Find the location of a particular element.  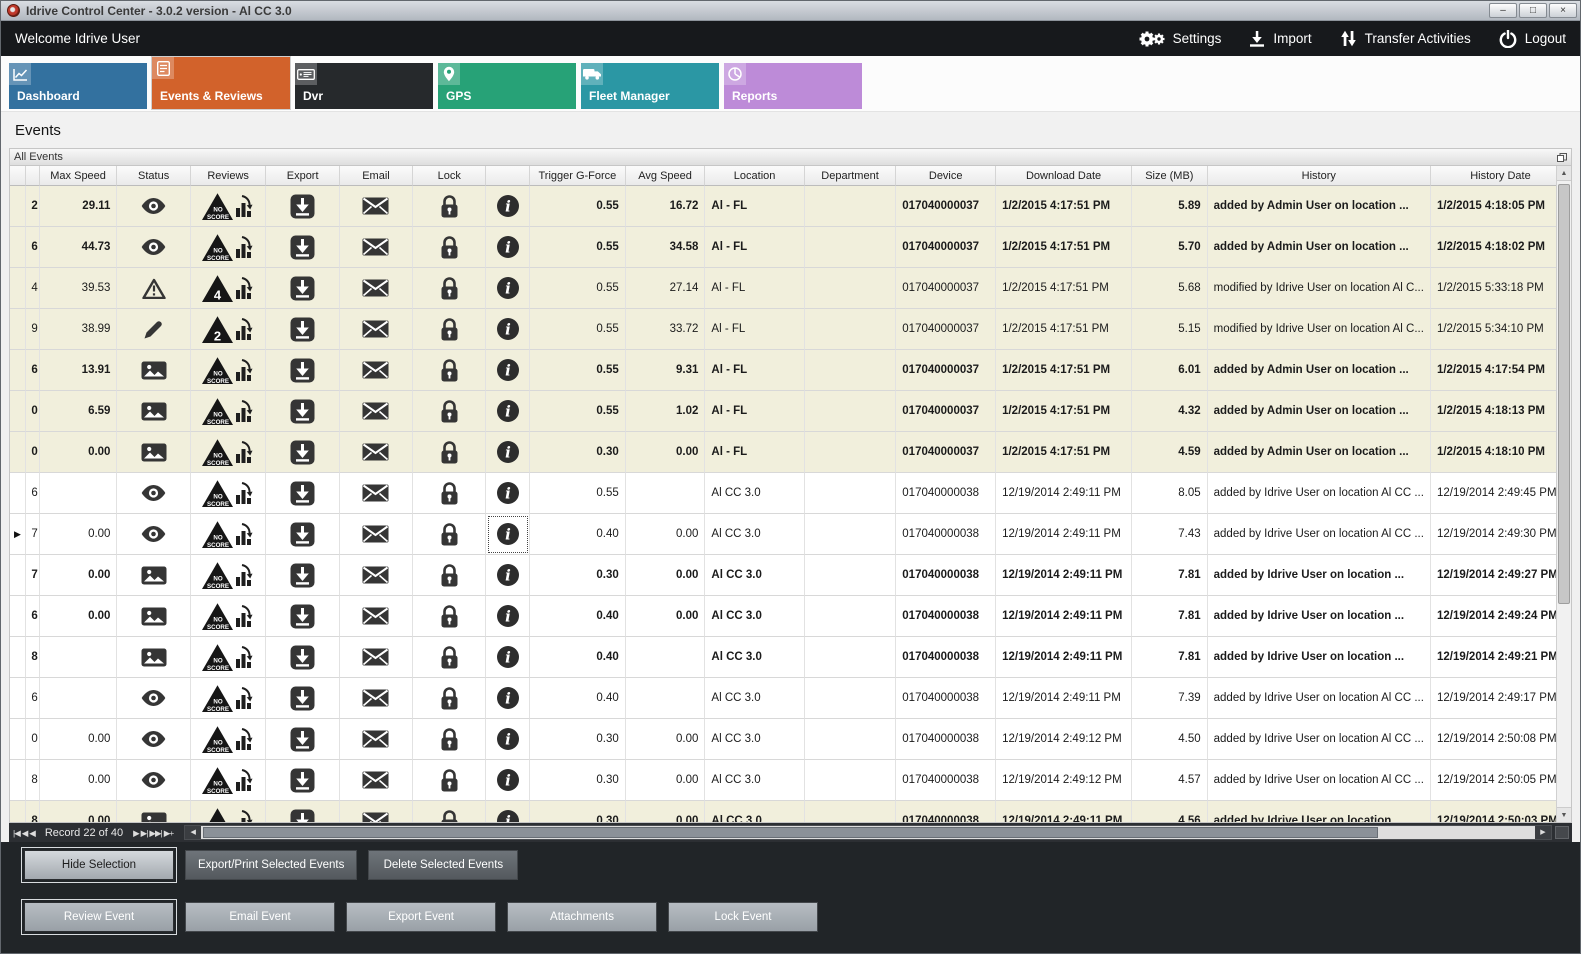

pager-nav-right-2: ▶▶| is located at coordinates (155, 832).